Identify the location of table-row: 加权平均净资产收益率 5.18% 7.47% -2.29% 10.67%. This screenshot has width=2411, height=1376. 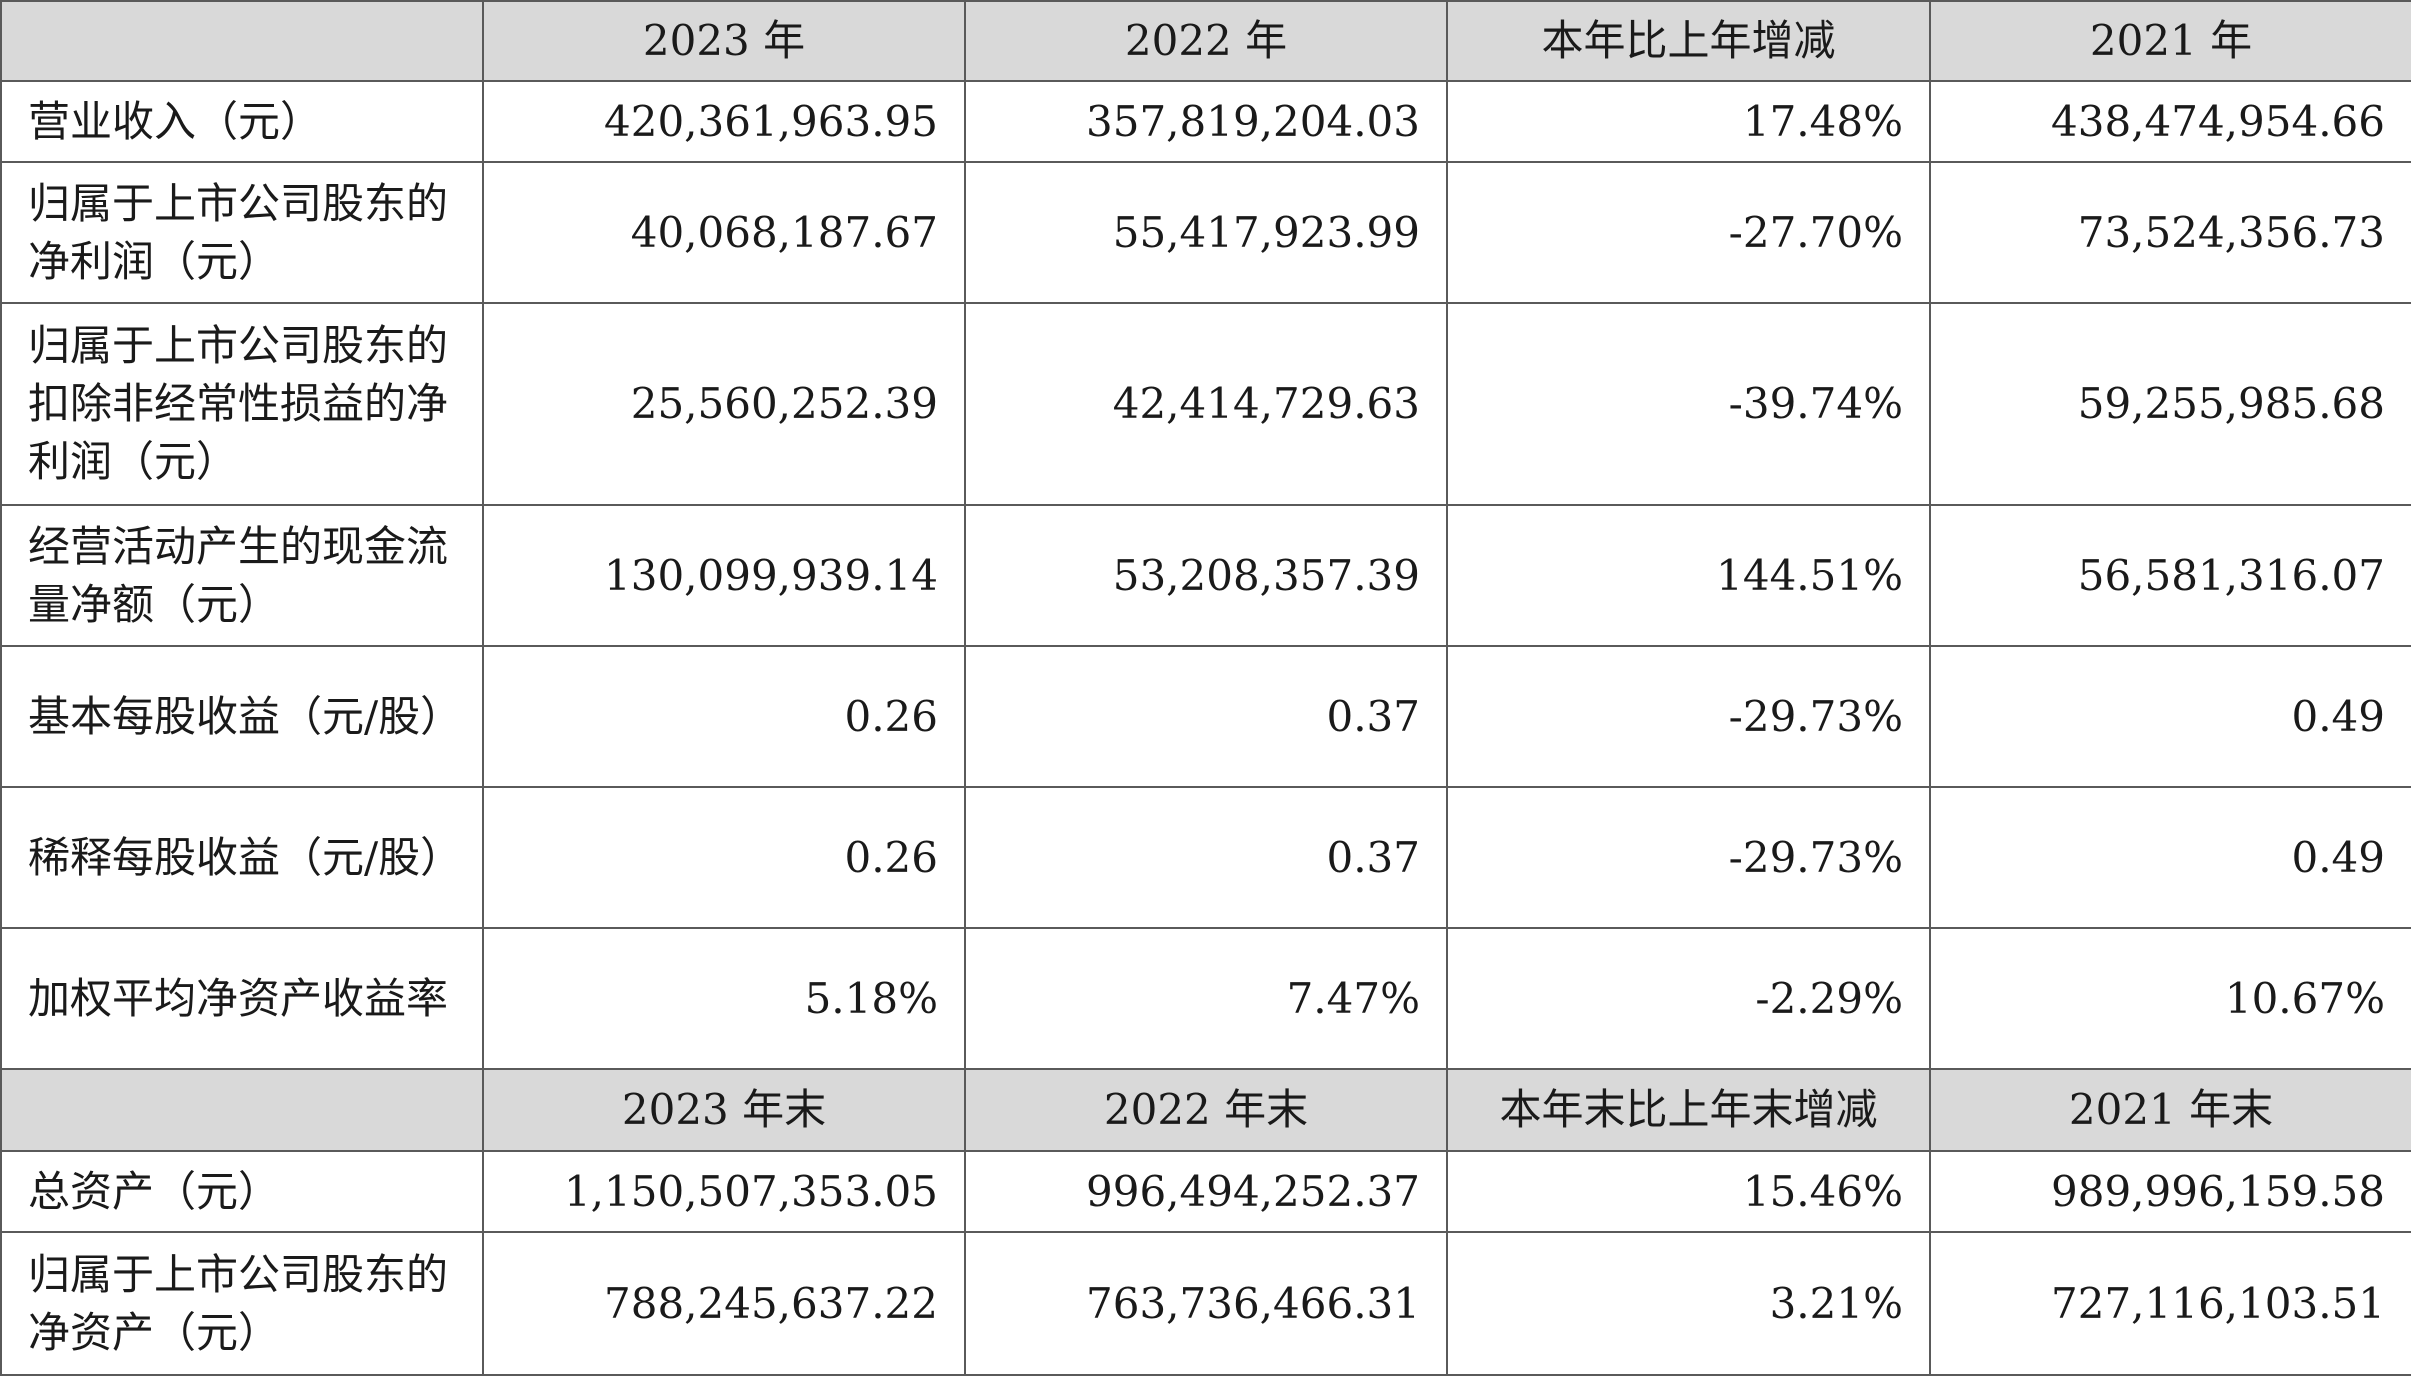
(1205, 998).